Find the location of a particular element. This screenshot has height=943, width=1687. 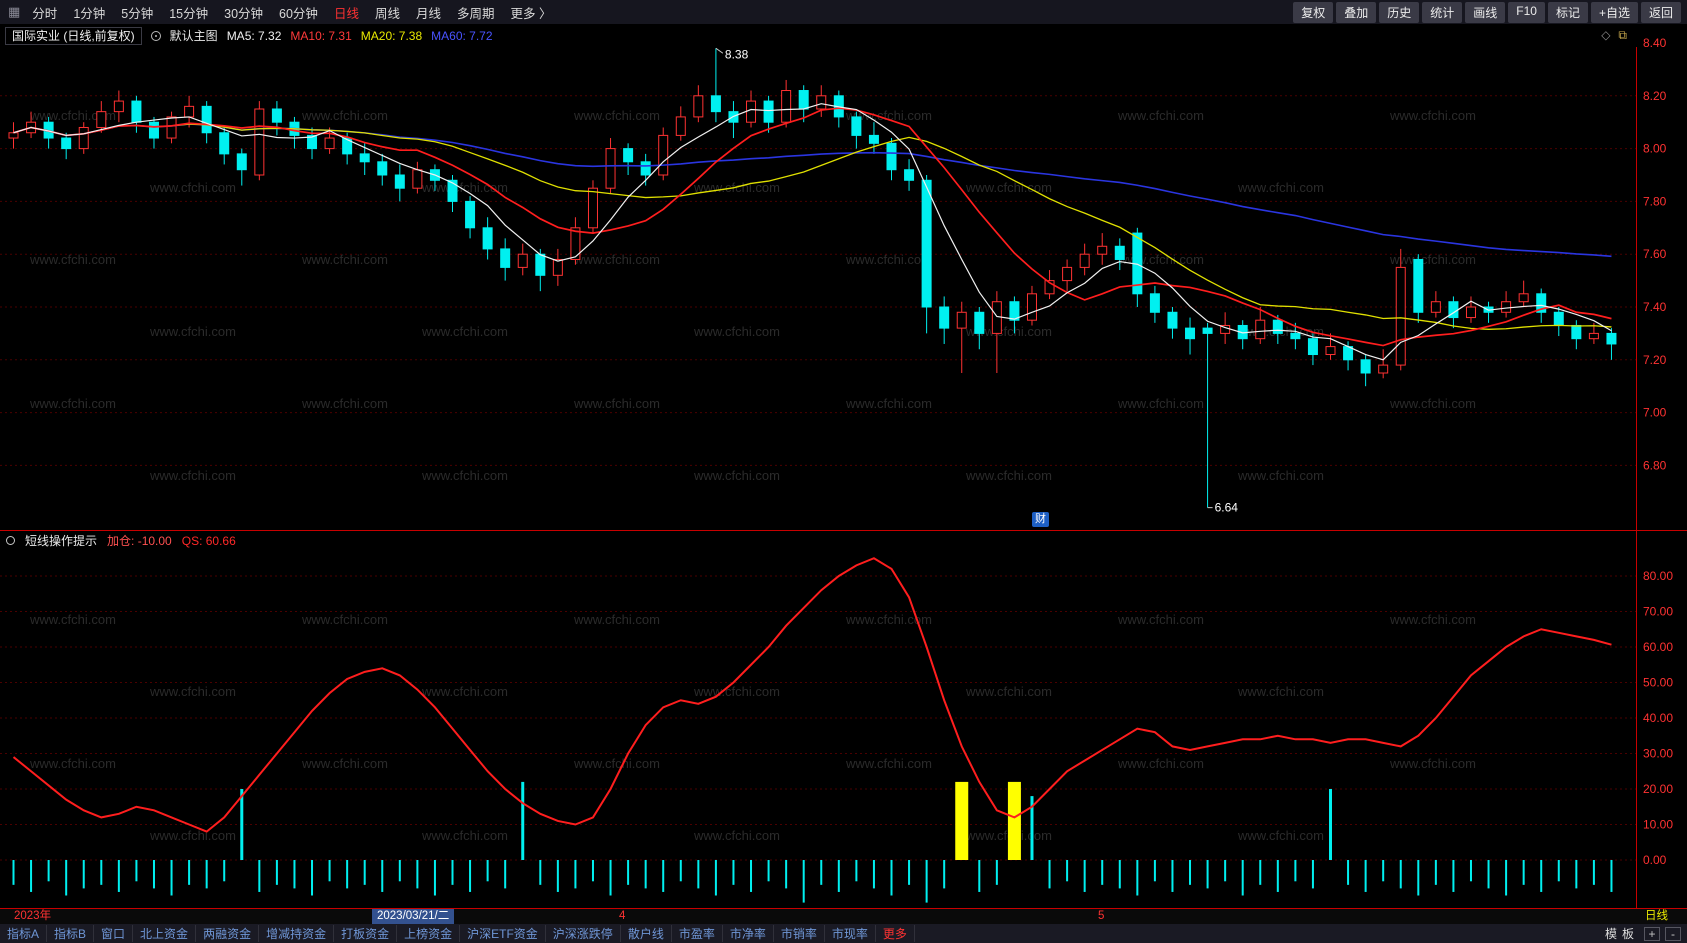

add-watchlist-button: +自选 is located at coordinates (1614, 12).